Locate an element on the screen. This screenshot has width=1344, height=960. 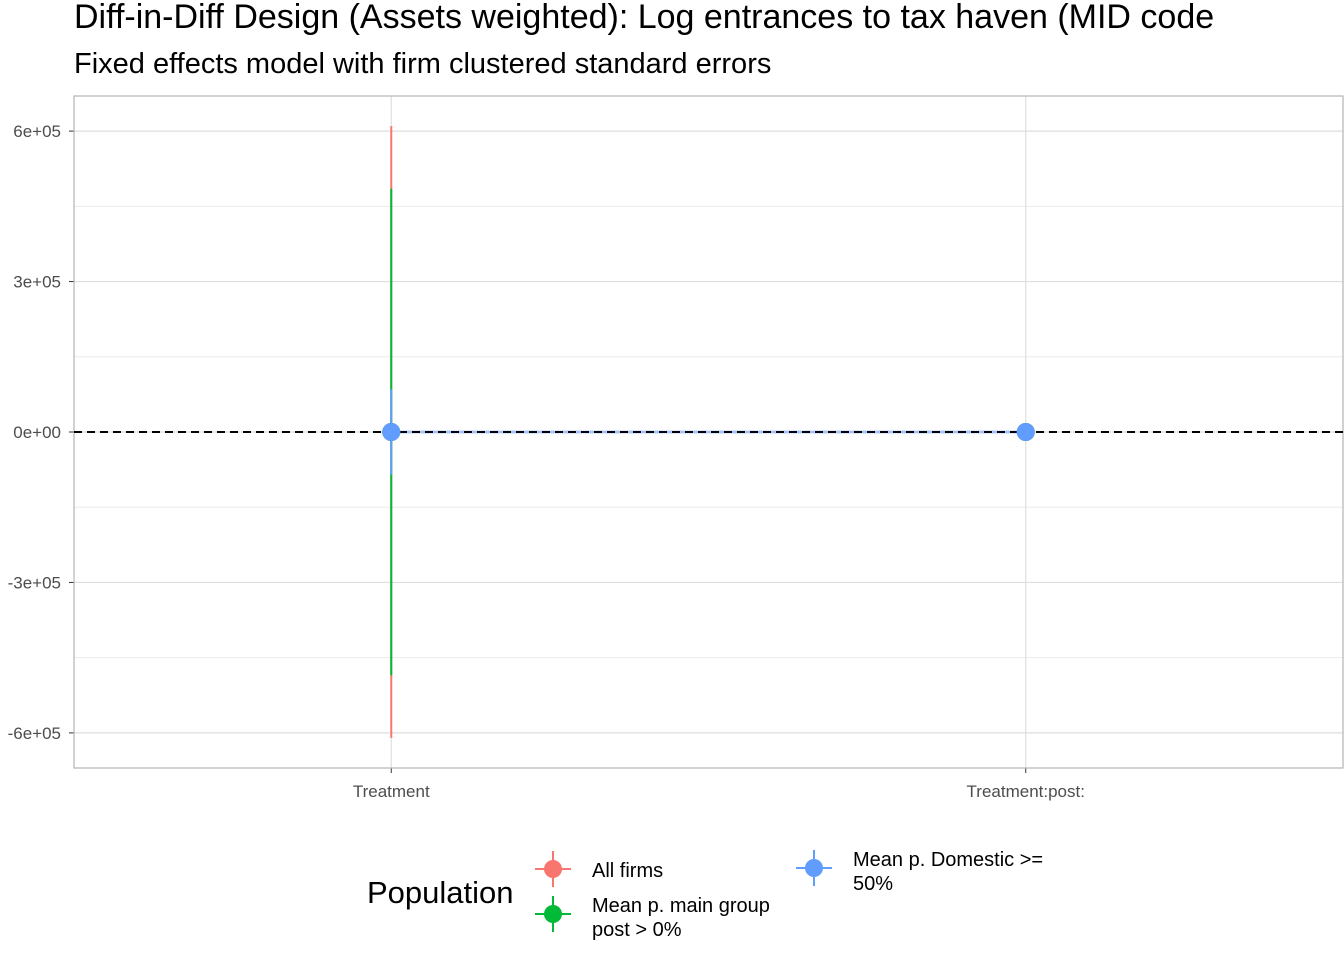
y-tick-label: -6e+05 is located at coordinates (34, 733).